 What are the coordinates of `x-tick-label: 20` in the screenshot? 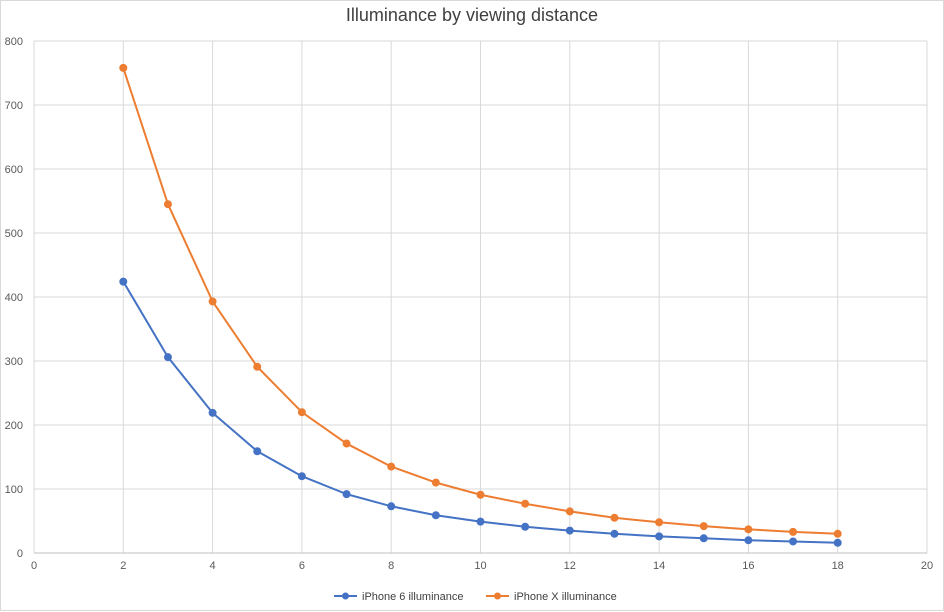 It's located at (927, 566).